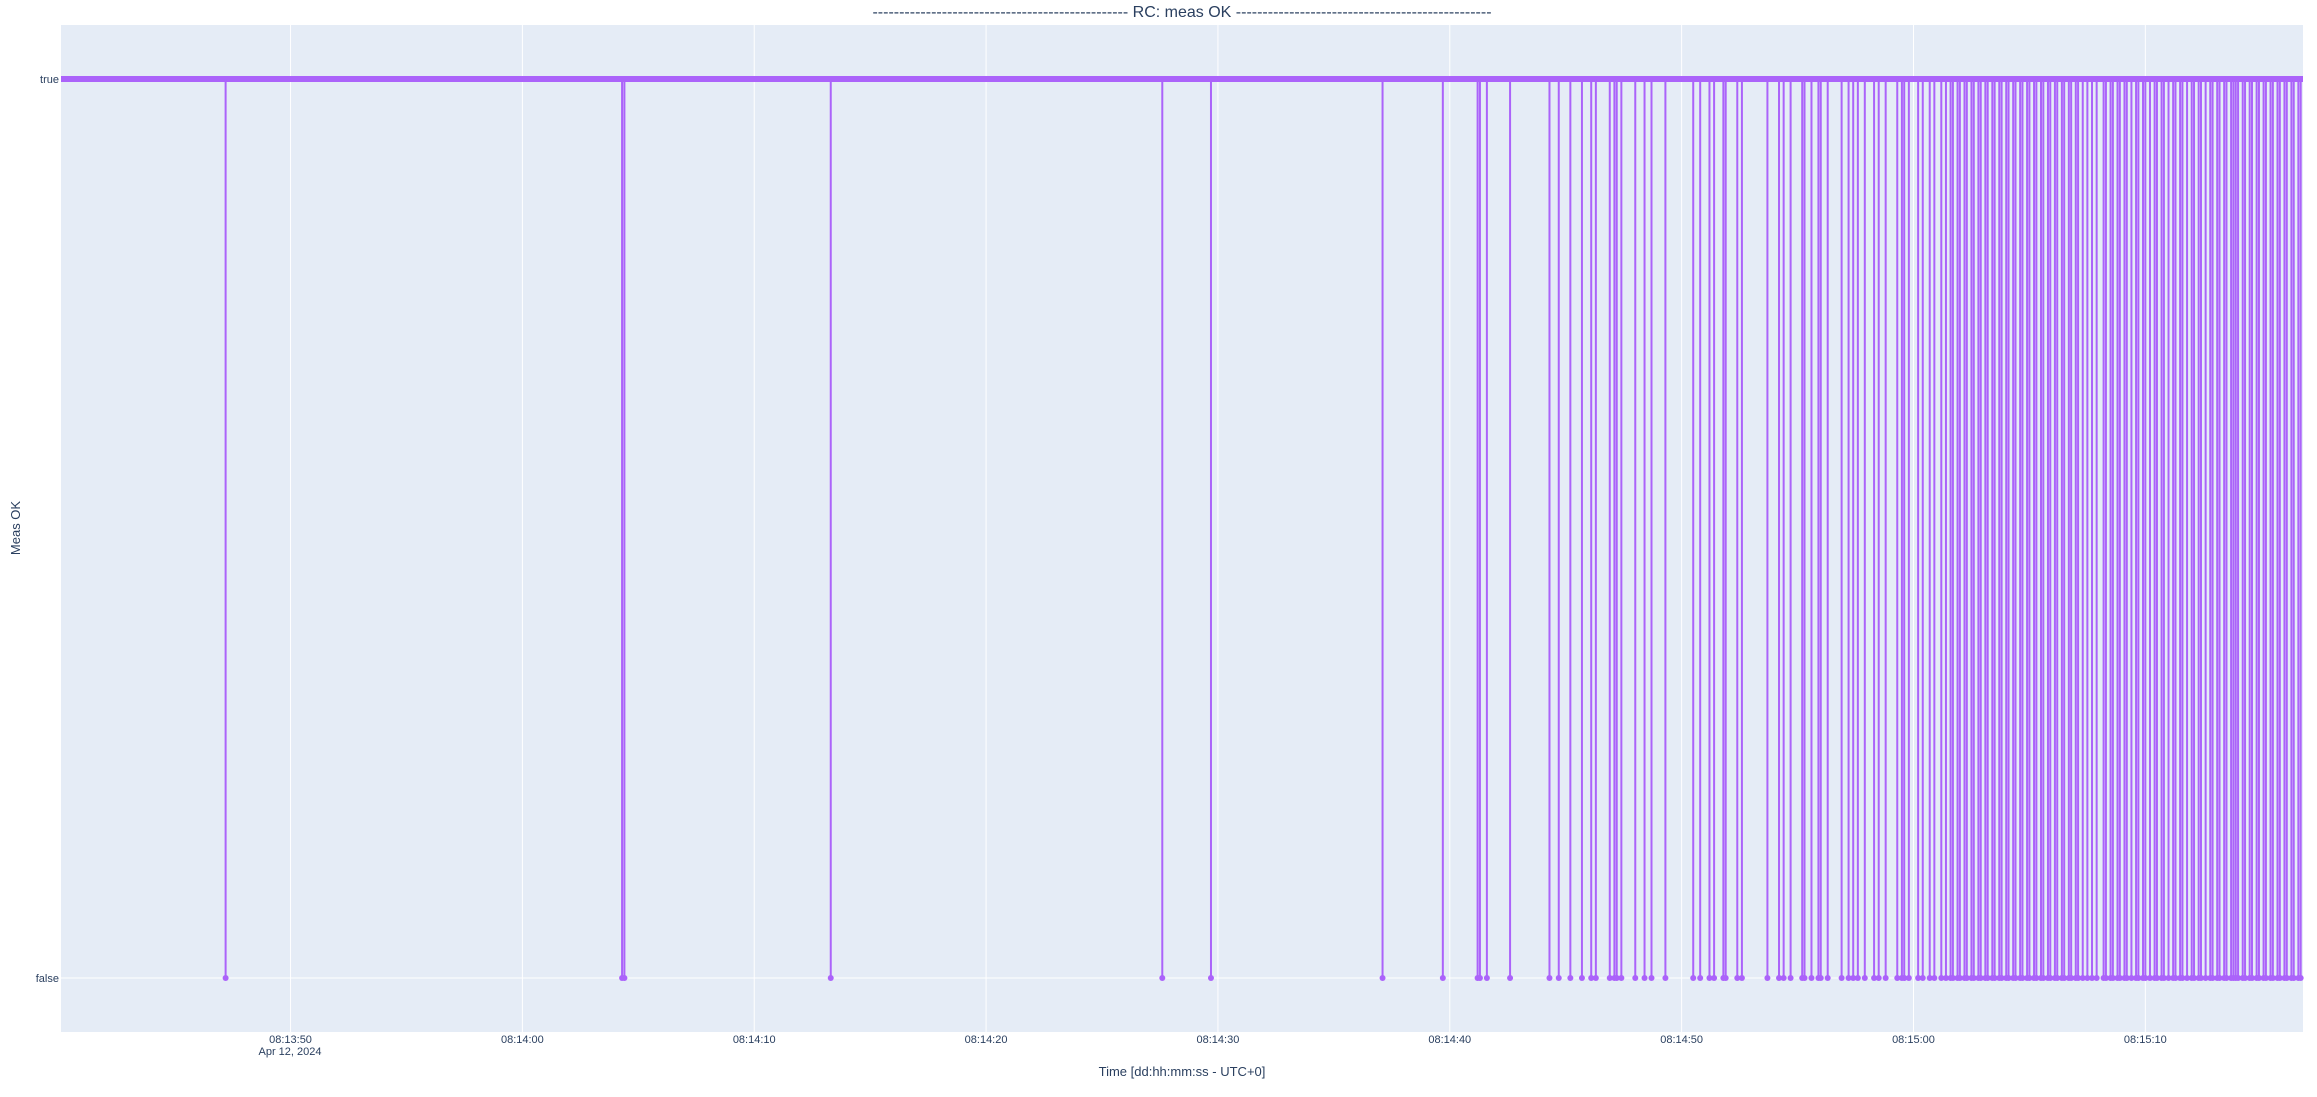 The width and height of the screenshot is (2317, 1097). Describe the element at coordinates (49, 80) in the screenshot. I see `y-tick-true: true` at that location.